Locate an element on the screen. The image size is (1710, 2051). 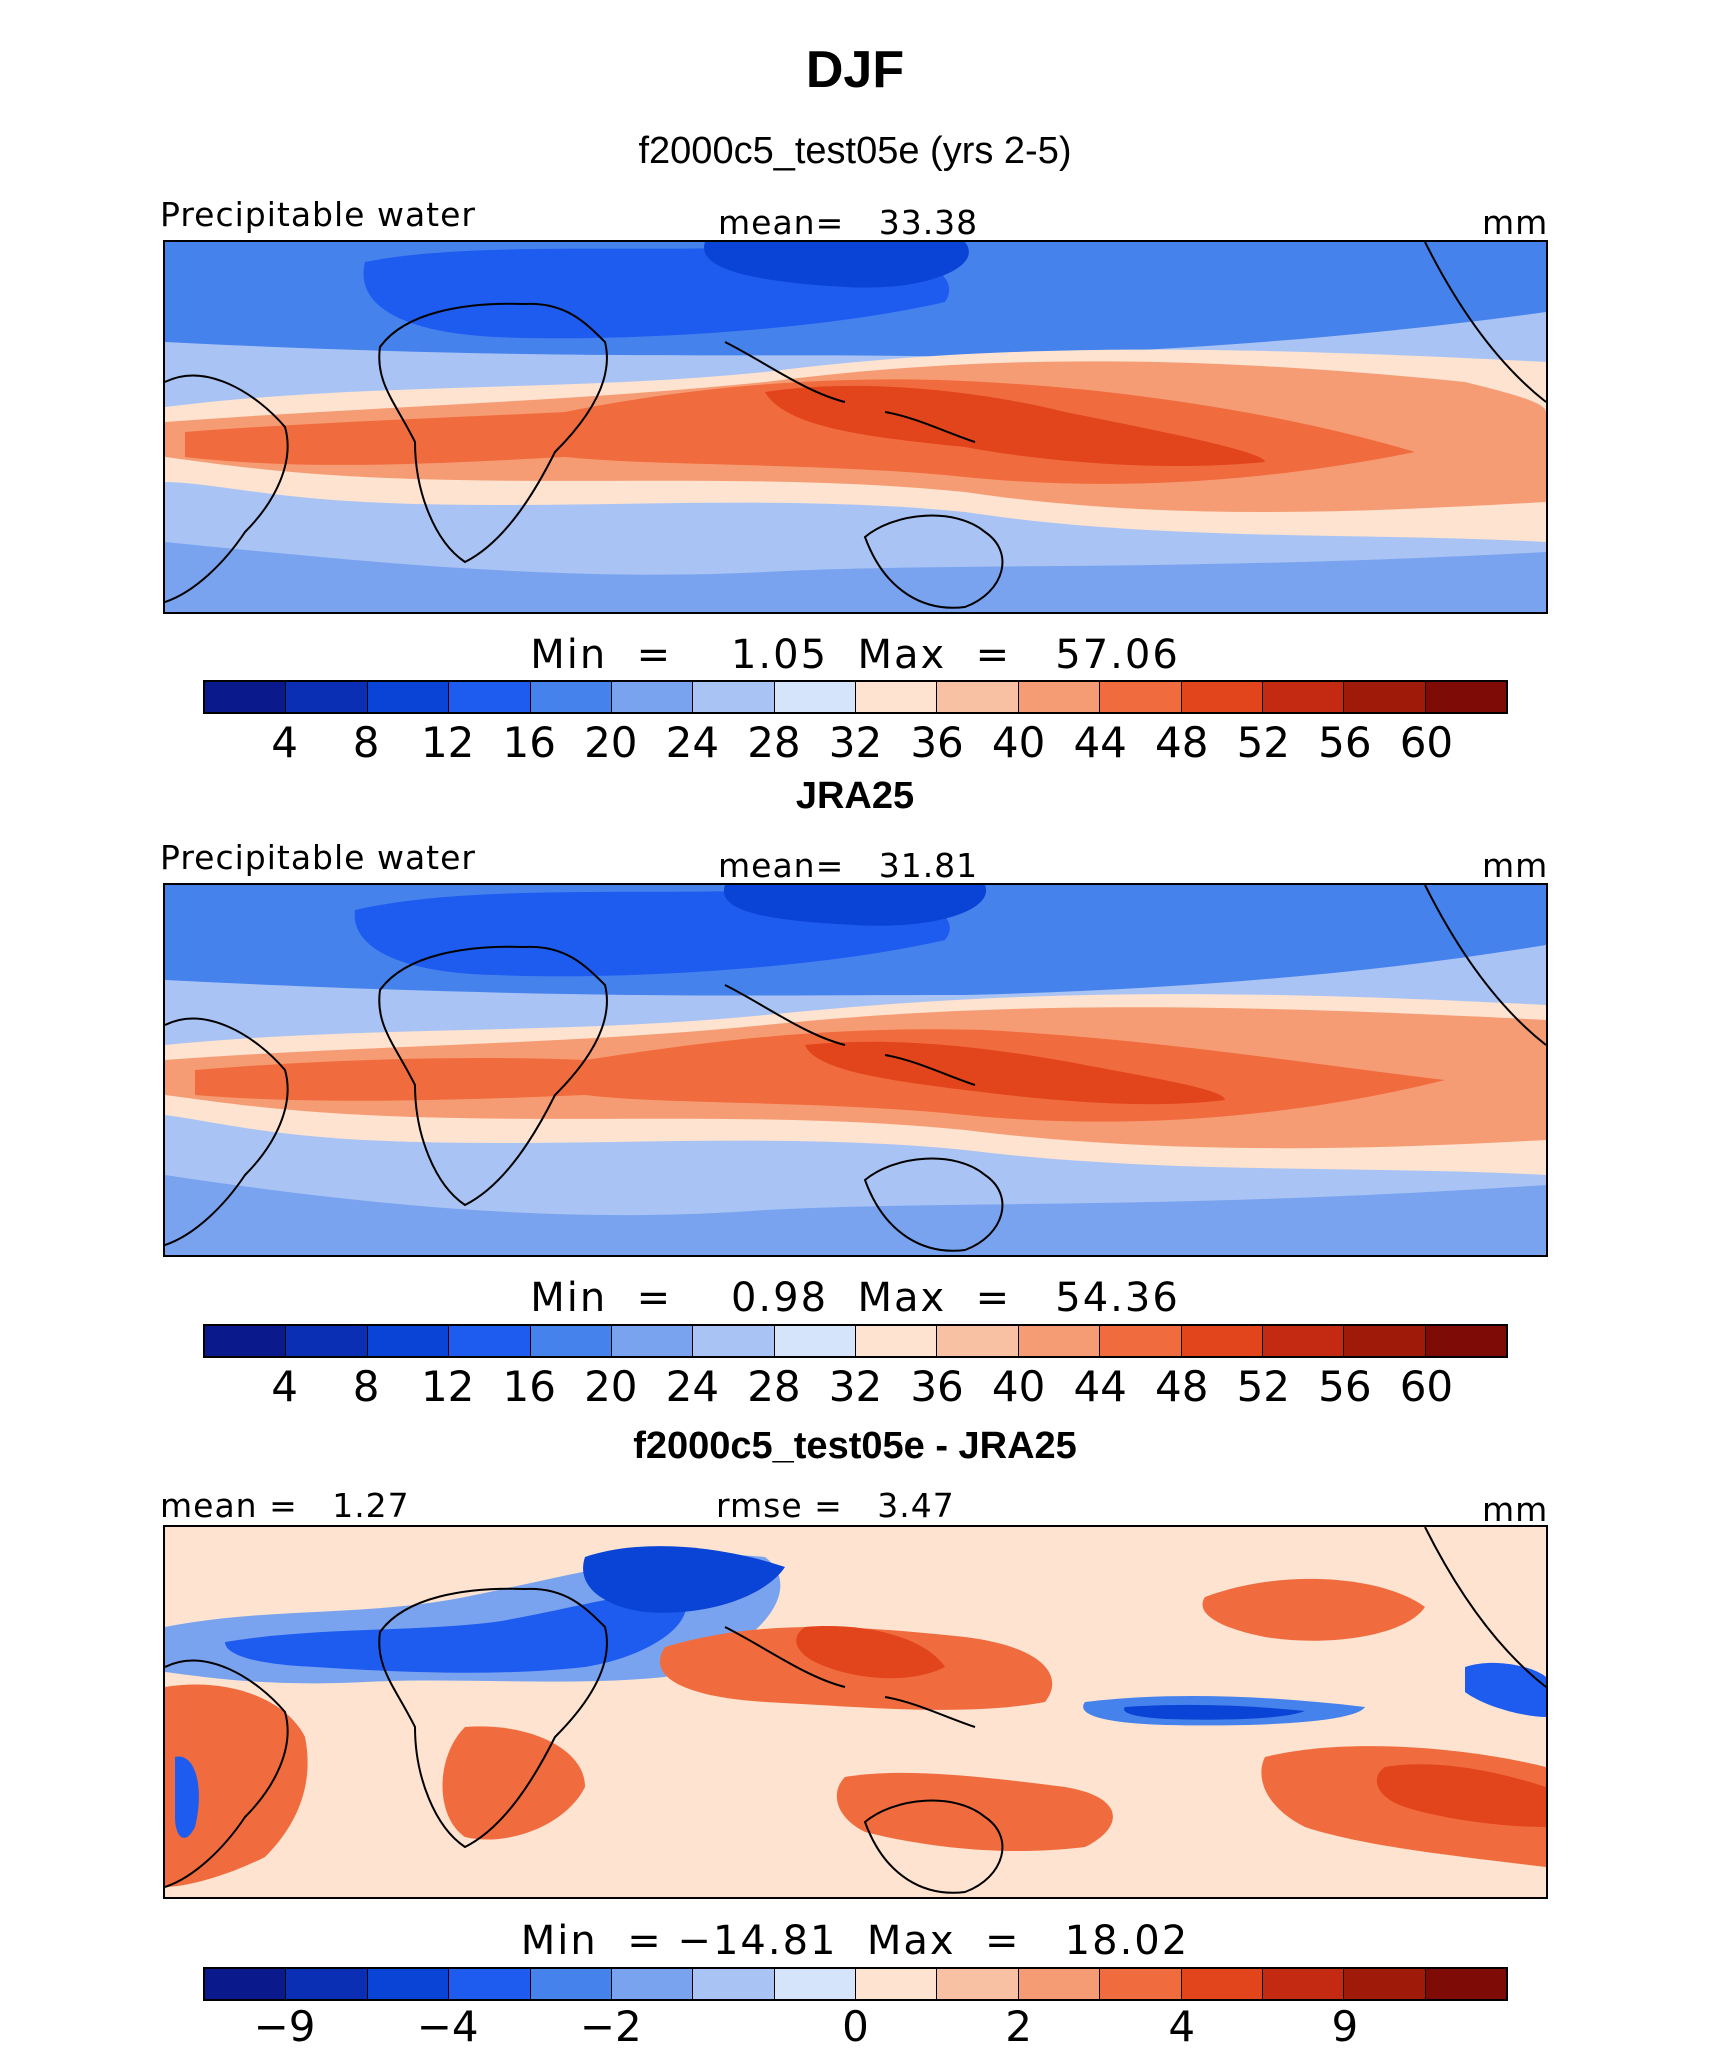
panel-1-variable-label: Precipitable water is located at coordinates (318, 214).